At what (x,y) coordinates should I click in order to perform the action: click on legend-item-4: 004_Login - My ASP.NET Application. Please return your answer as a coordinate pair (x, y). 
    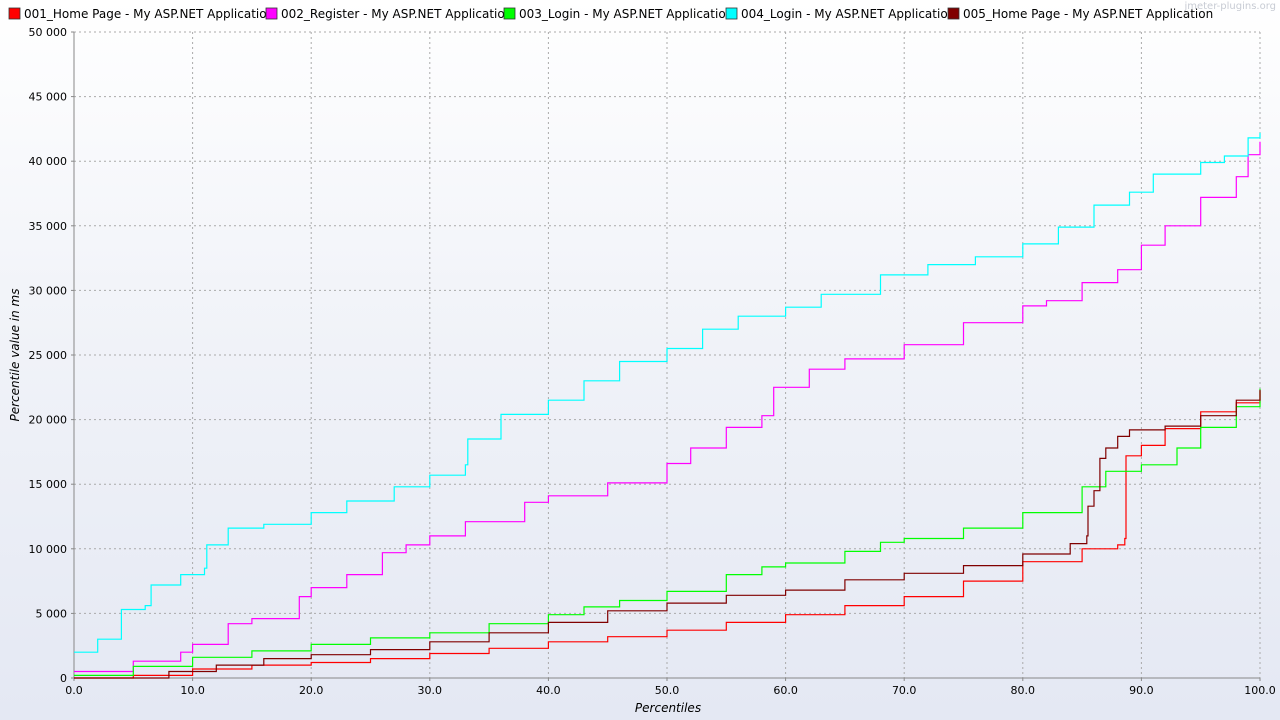
    Looking at the image, I should click on (840, 14).